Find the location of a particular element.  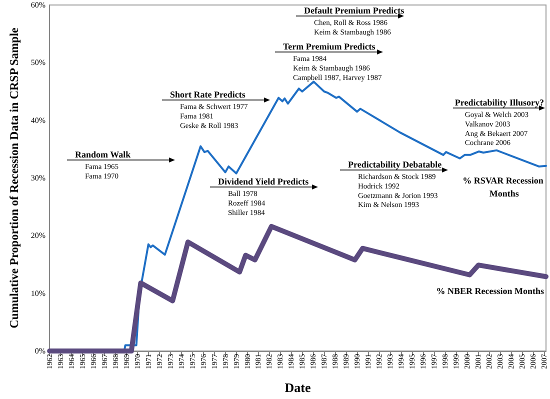

x-axis-title: Date is located at coordinates (297, 387).